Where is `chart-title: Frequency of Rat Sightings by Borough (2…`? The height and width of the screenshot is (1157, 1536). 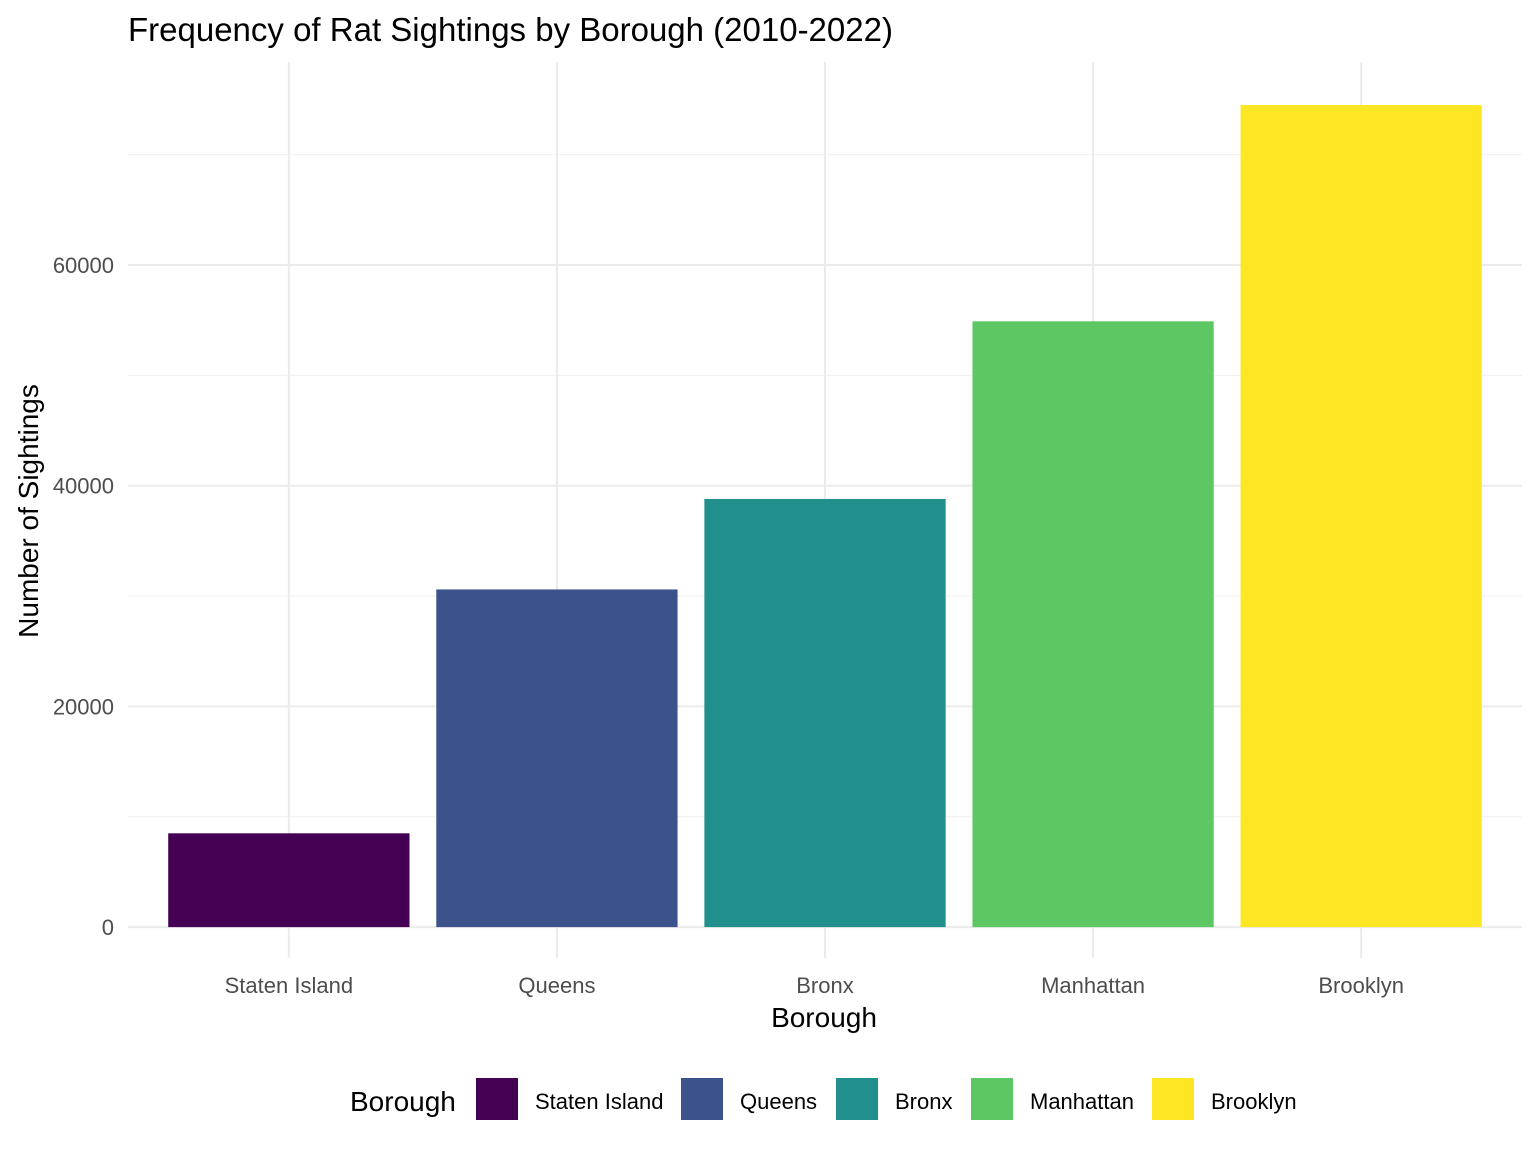
chart-title: Frequency of Rat Sightings by Borough (2… is located at coordinates (510, 29).